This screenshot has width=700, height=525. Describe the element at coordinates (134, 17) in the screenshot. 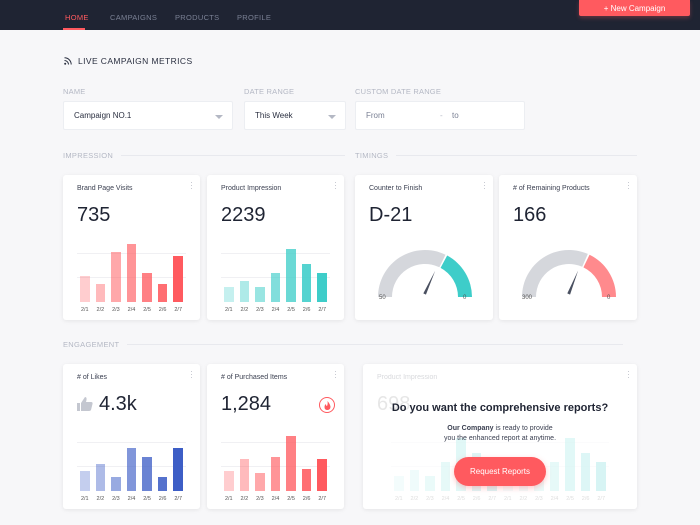

I see `tab-campaigns: CAMPAIGNS` at that location.